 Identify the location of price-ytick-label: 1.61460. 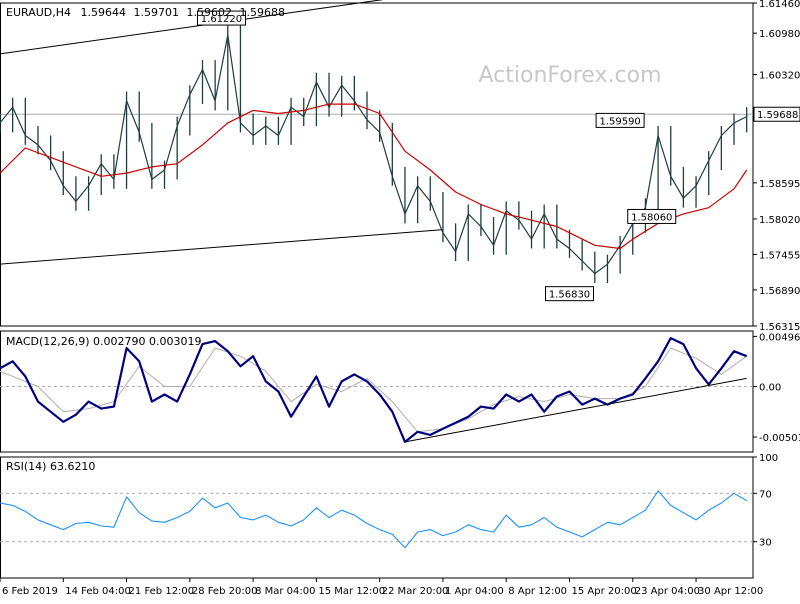
(779, 5).